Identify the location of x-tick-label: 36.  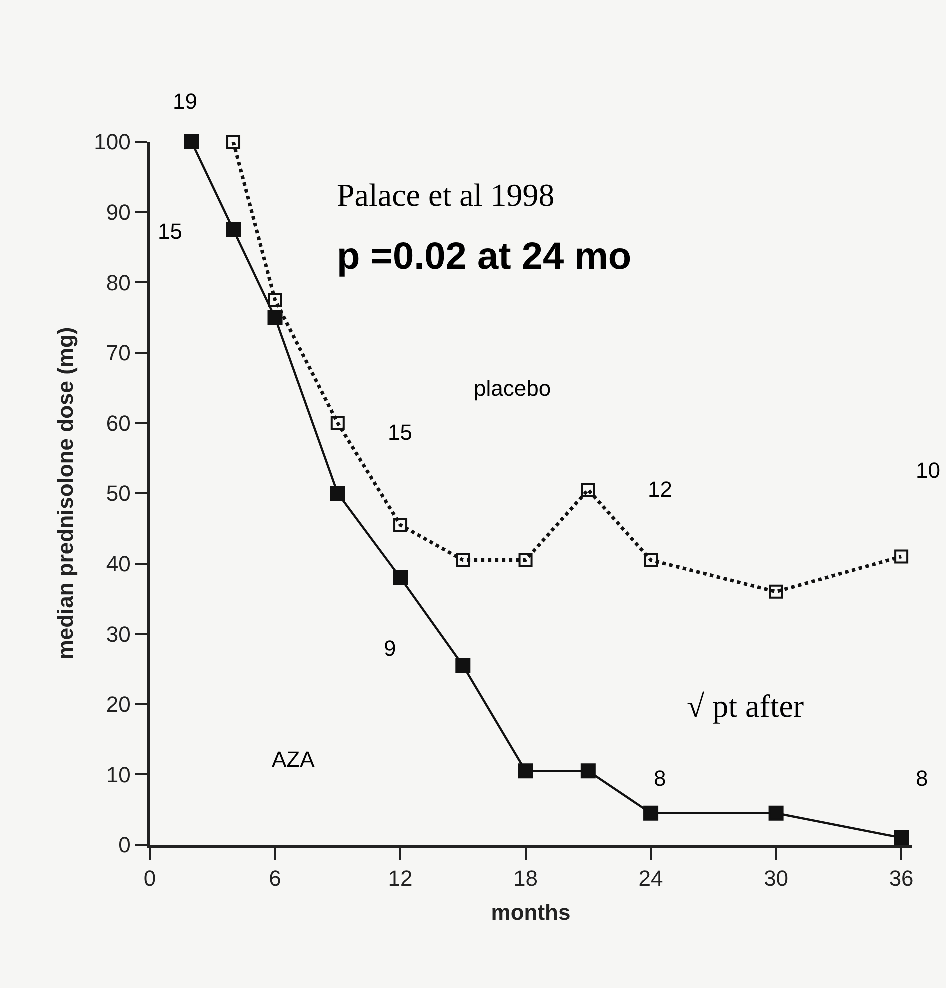
(901, 879).